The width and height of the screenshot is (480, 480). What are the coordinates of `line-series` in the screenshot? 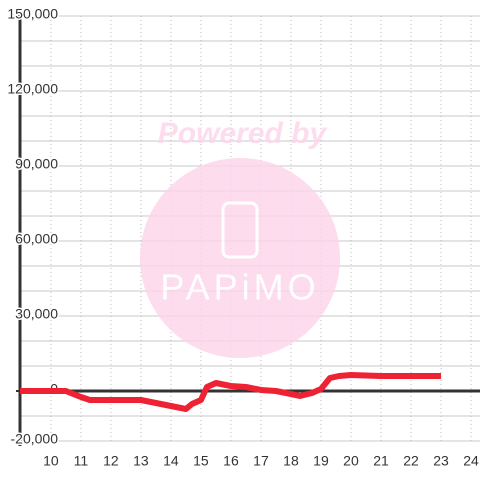 It's located at (230, 392).